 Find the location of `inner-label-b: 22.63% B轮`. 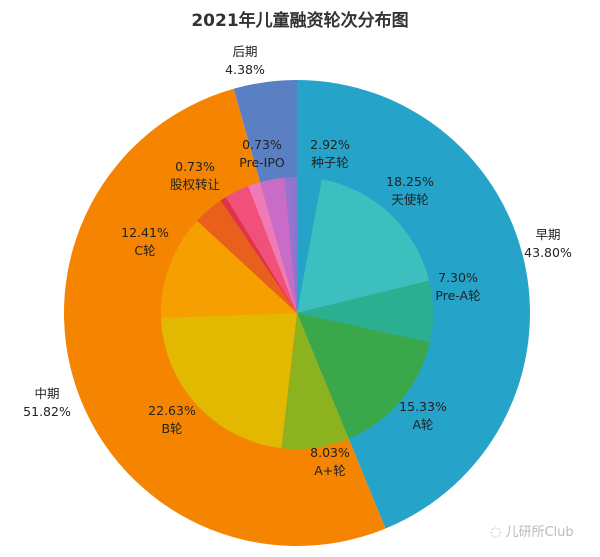

inner-label-b: 22.63% B轮 is located at coordinates (172, 419).